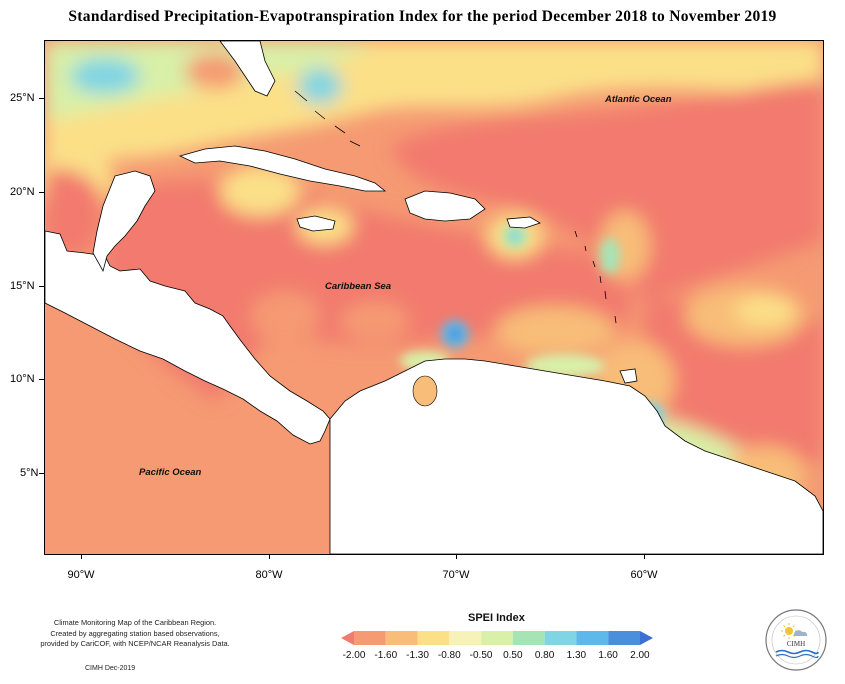  I want to click on caribbean-sea-label: Caribbean Sea, so click(358, 286).